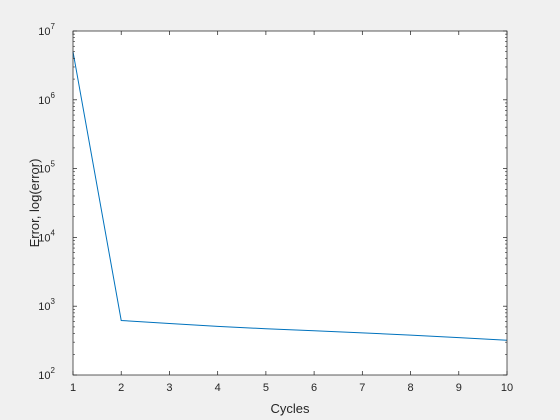 This screenshot has height=420, width=560. I want to click on x-tick-label: 5, so click(266, 388).